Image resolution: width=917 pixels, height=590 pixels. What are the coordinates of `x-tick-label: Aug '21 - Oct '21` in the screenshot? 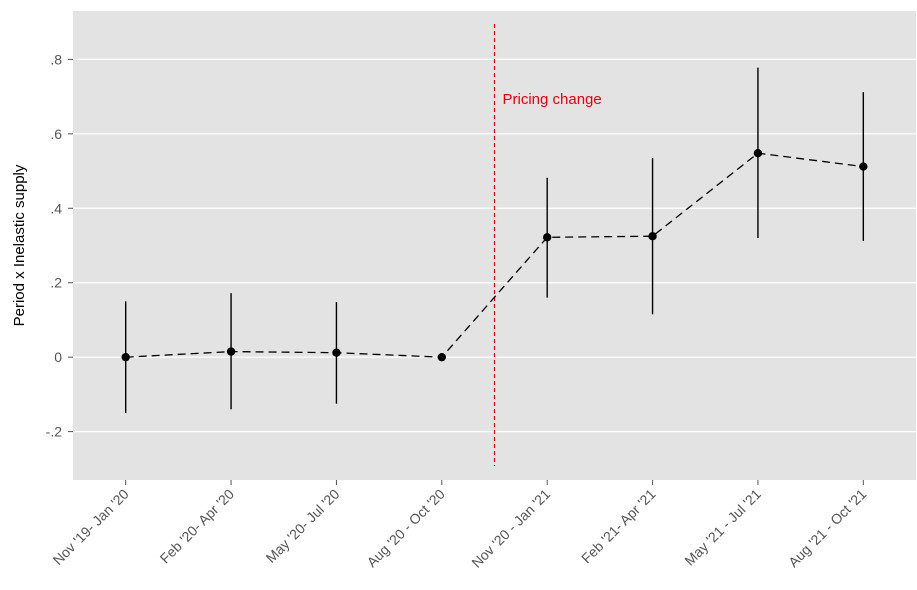 It's located at (827, 528).